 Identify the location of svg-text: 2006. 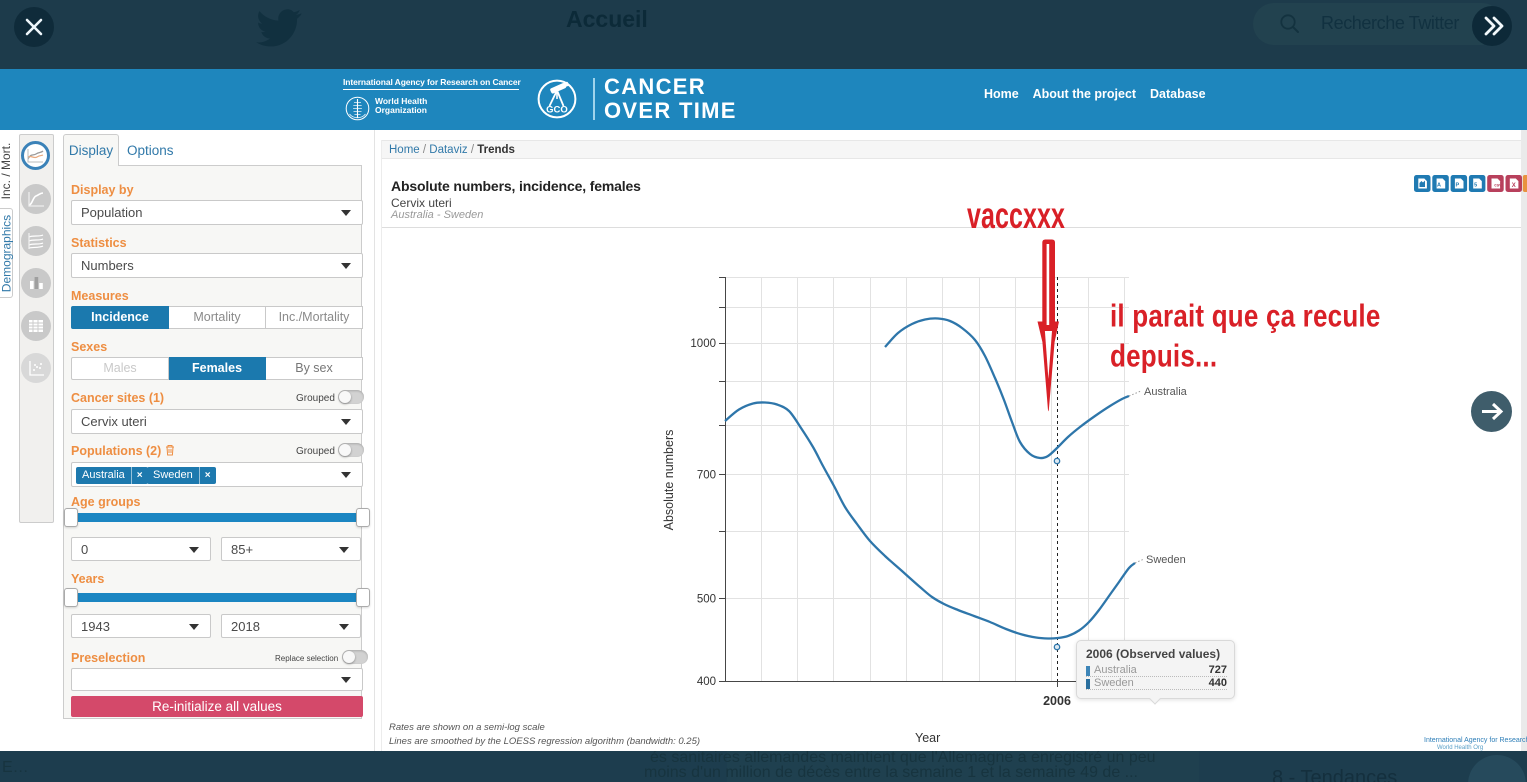
(1057, 701).